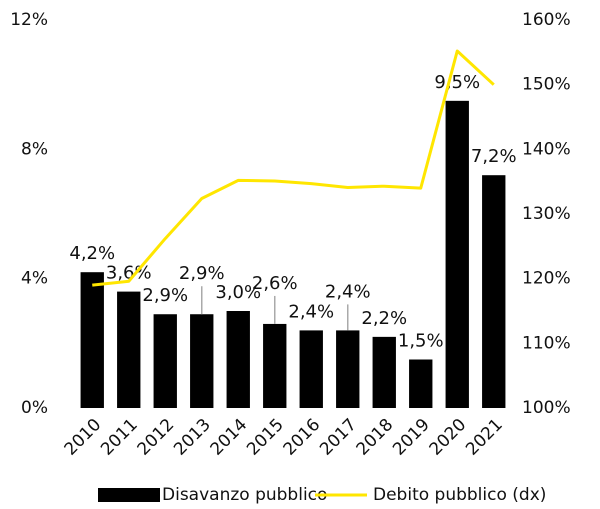 This screenshot has height=509, width=600. What do you see at coordinates (34, 408) in the screenshot?
I see `y-tick-label: 0%` at bounding box center [34, 408].